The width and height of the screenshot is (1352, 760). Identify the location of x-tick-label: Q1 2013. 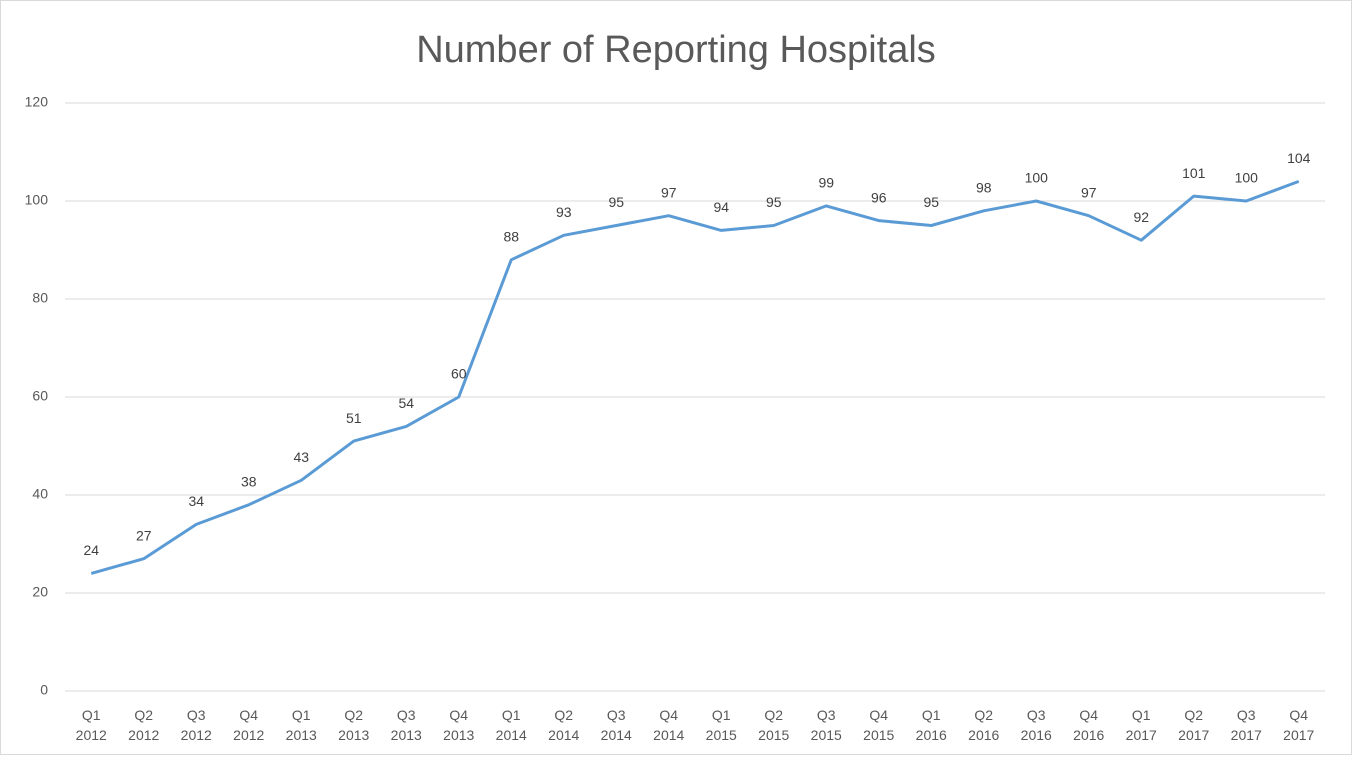
(301, 725).